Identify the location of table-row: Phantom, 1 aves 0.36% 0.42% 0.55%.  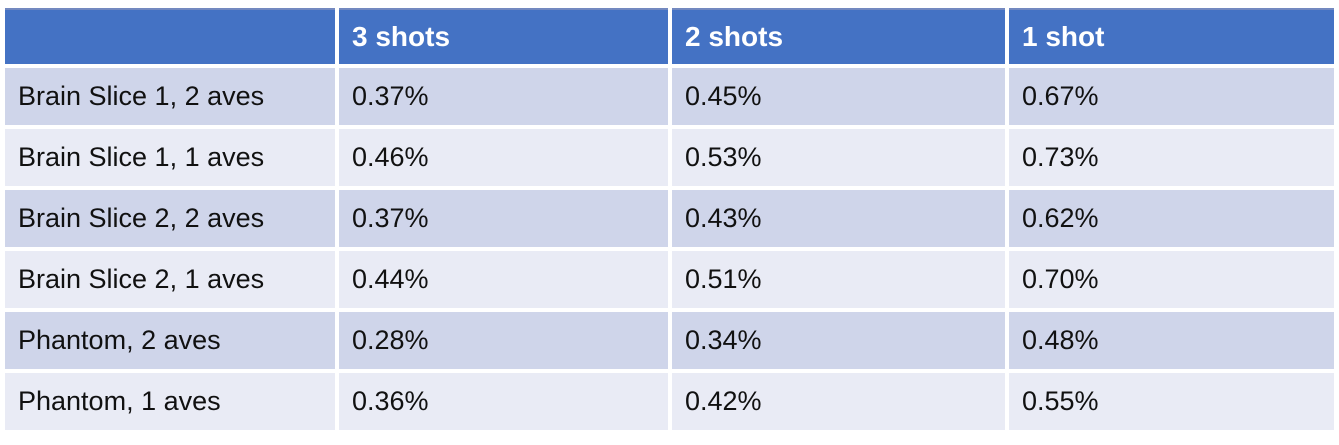
(669, 401).